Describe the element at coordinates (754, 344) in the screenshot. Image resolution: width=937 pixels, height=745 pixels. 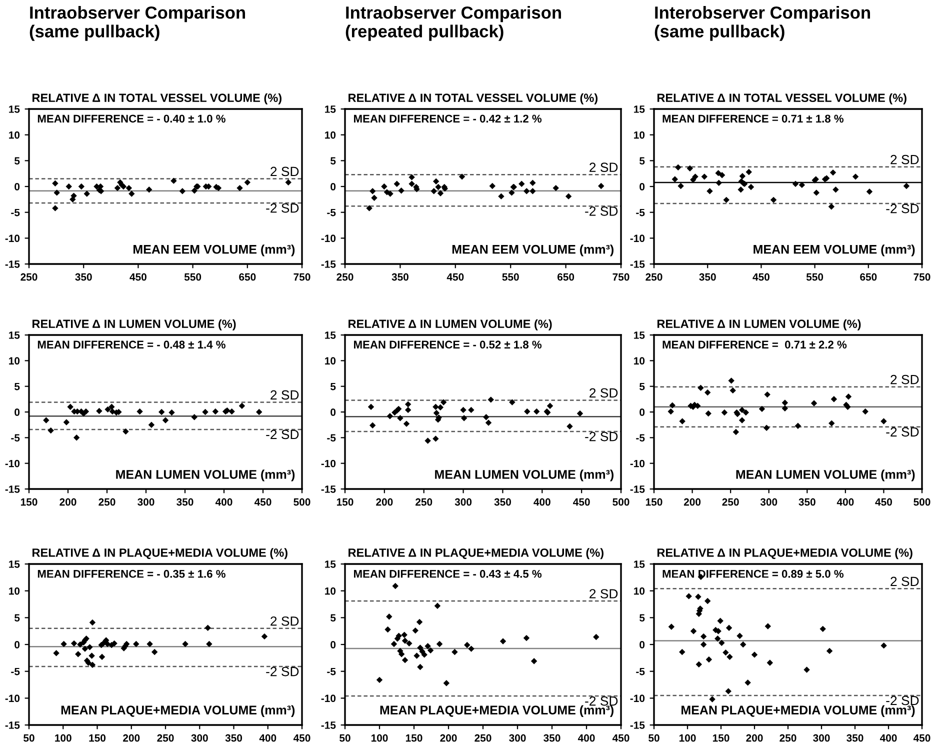
I see `annotation: MEAN DIFFERENCE = 0.71 ± 2.2 %` at that location.